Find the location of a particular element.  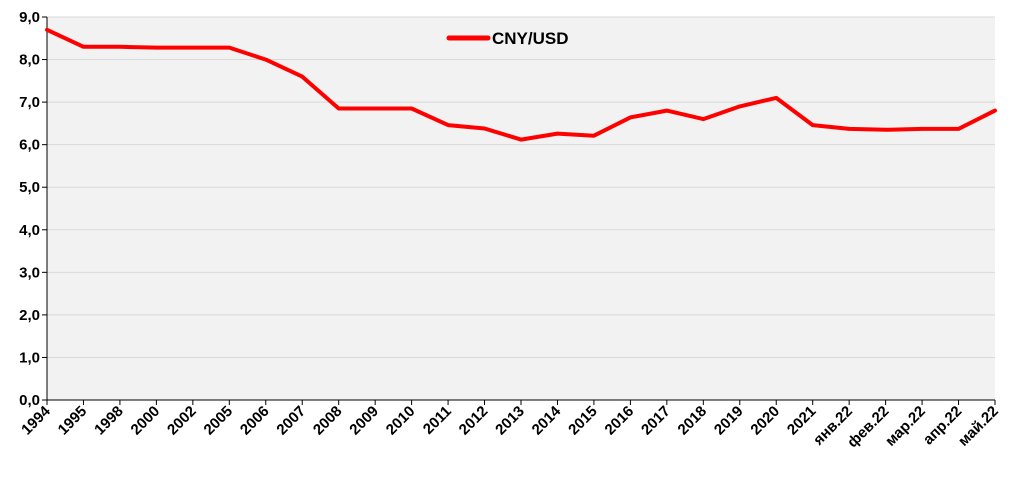

x-tick-label: 2020 is located at coordinates (765, 421).